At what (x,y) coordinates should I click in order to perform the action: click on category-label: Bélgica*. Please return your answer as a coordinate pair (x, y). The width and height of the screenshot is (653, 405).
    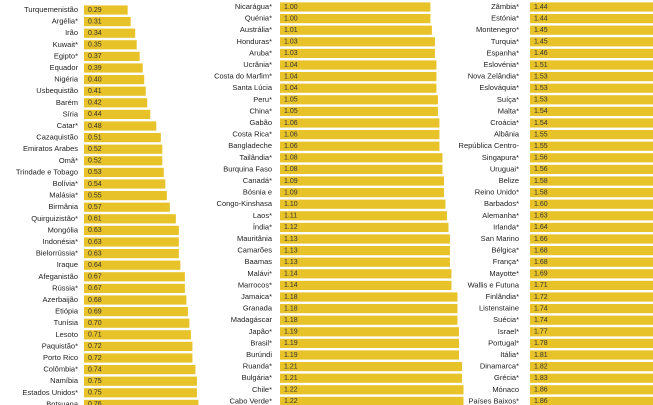
    Looking at the image, I should click on (505, 250).